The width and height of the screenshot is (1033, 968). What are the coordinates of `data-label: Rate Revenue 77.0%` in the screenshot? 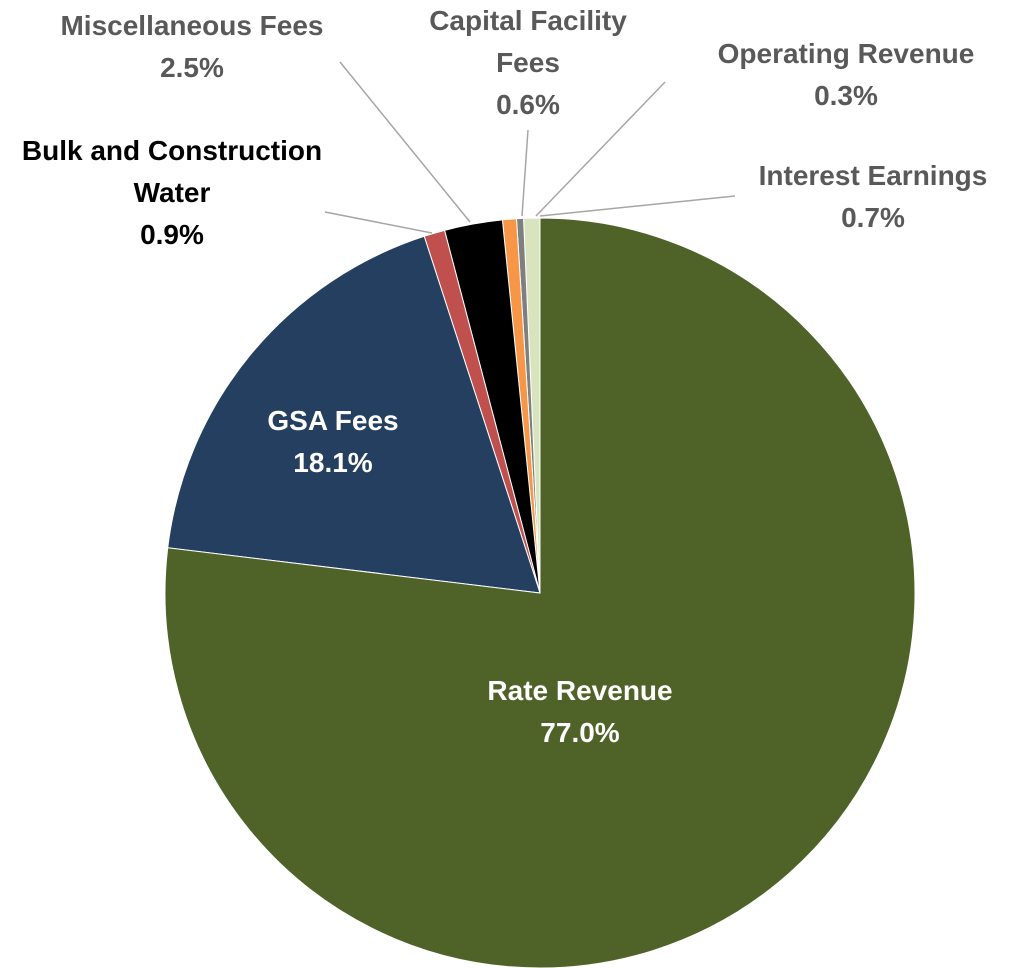 It's located at (580, 712).